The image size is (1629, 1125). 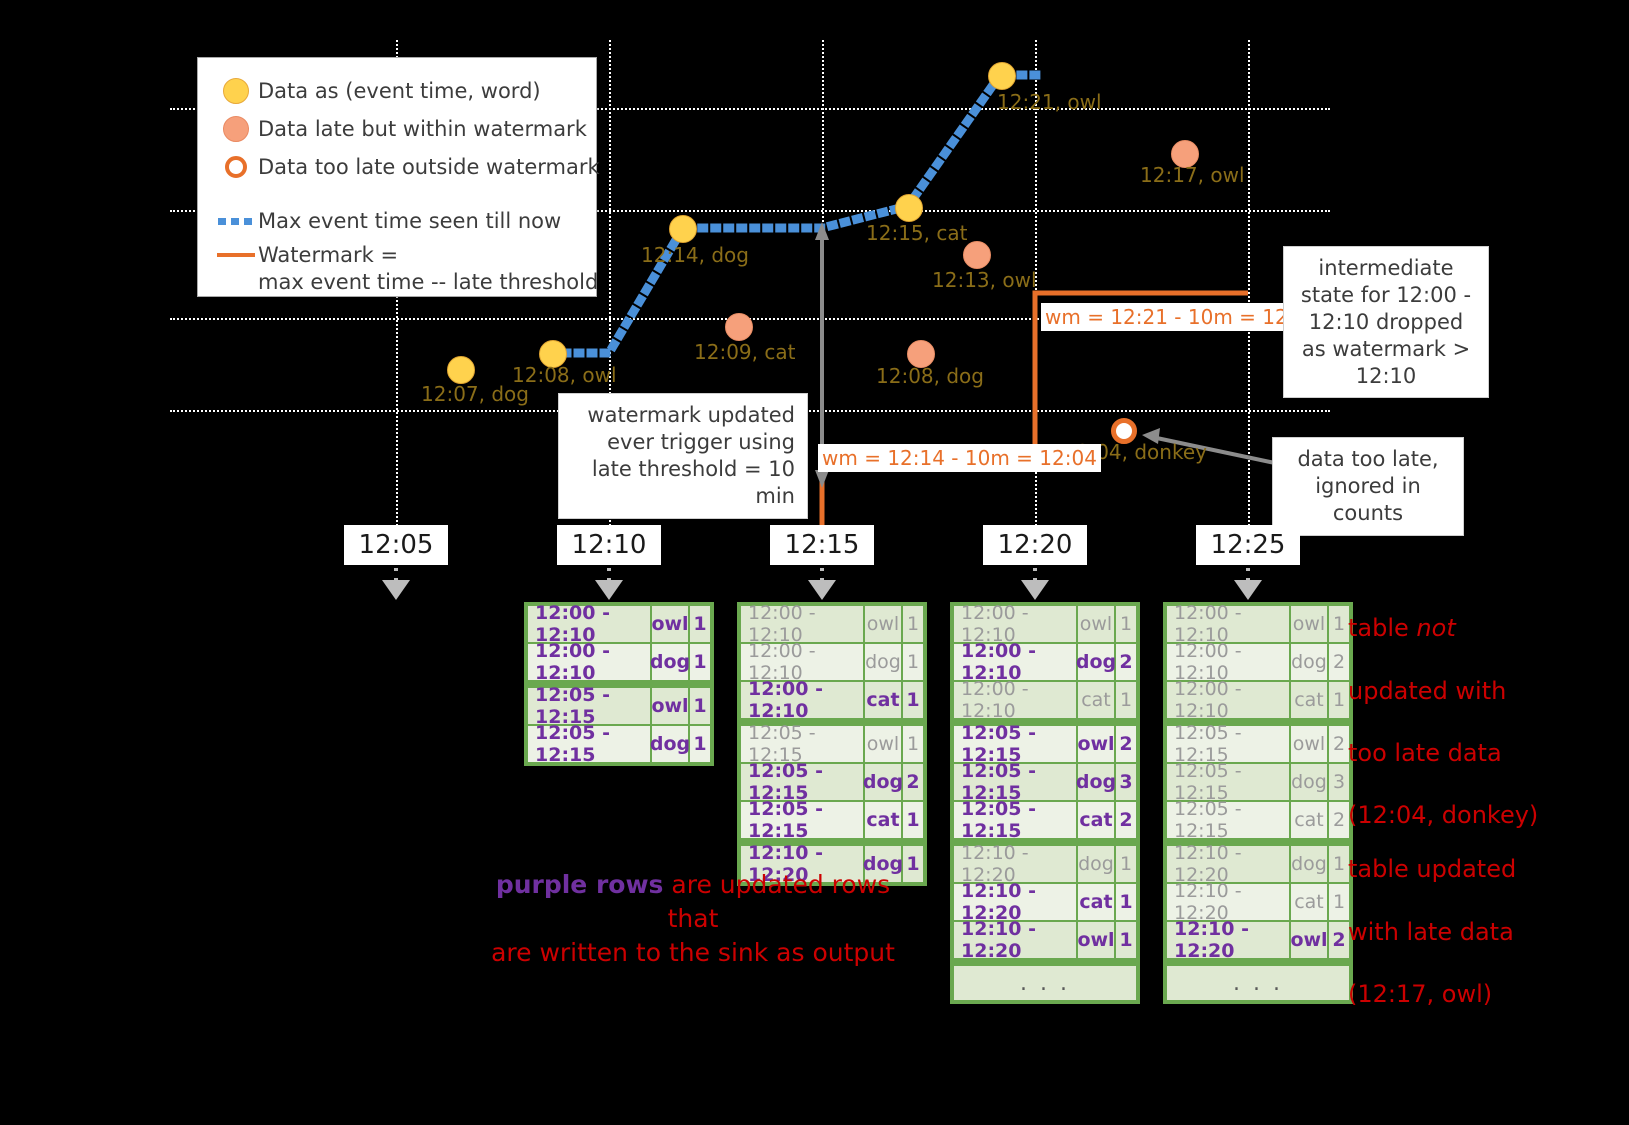 I want to click on data-point-label: 12:09, cat, so click(x=745, y=352).